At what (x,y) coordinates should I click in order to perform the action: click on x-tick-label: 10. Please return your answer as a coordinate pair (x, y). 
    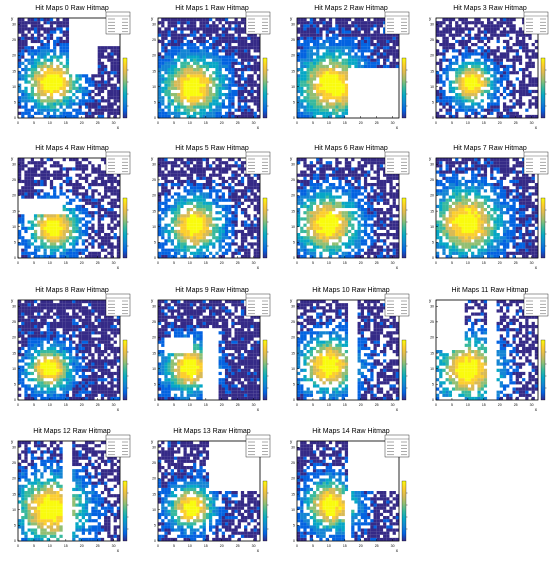
    Looking at the image, I should click on (329, 123).